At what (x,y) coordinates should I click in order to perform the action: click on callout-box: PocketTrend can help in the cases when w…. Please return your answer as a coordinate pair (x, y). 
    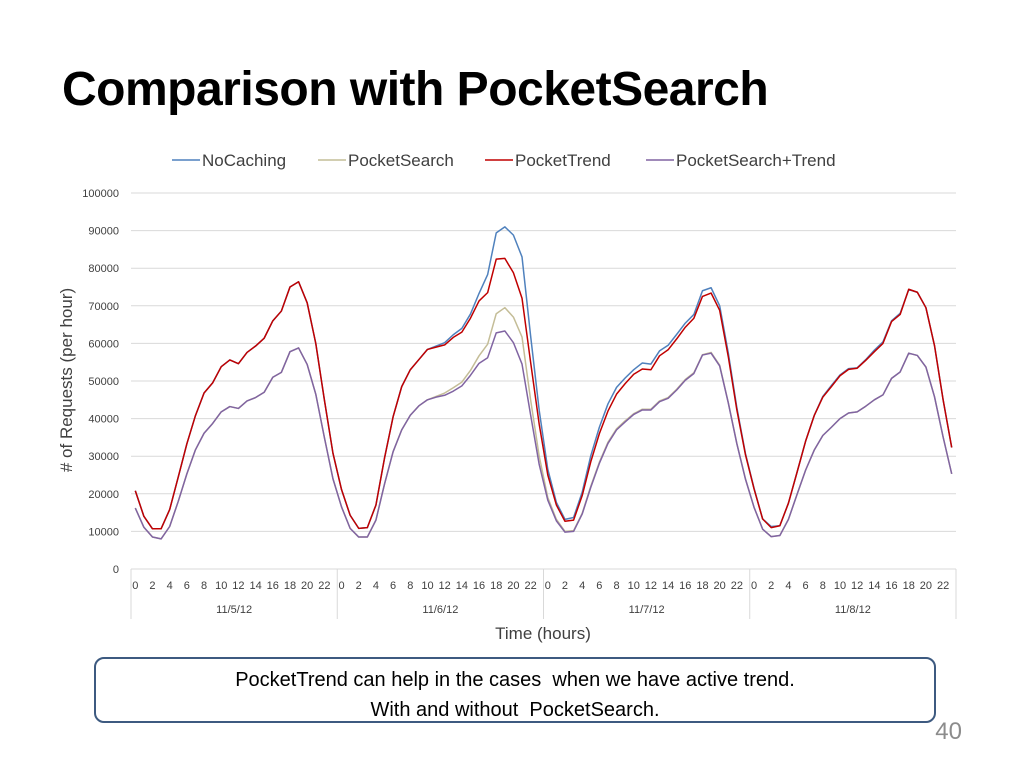
    Looking at the image, I should click on (515, 690).